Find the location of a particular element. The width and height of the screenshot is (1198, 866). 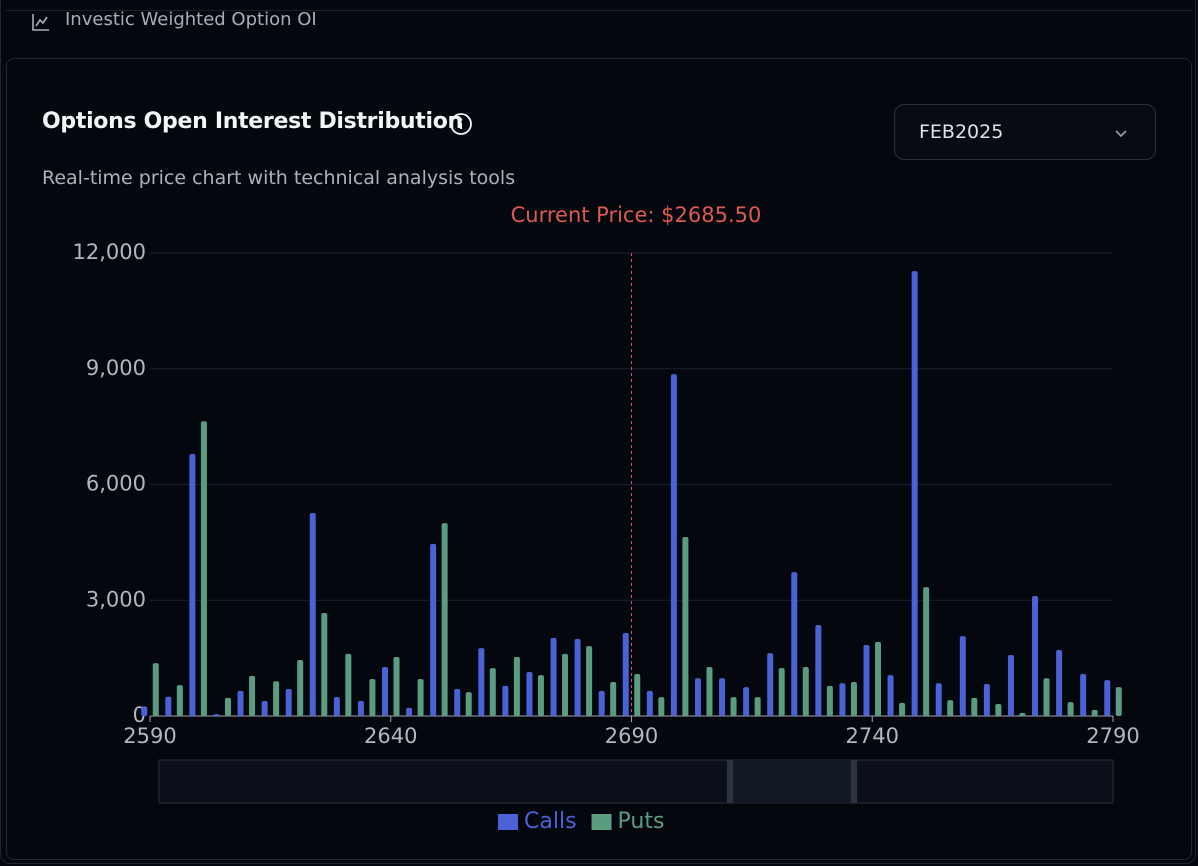

legend-label: Calls is located at coordinates (550, 821).